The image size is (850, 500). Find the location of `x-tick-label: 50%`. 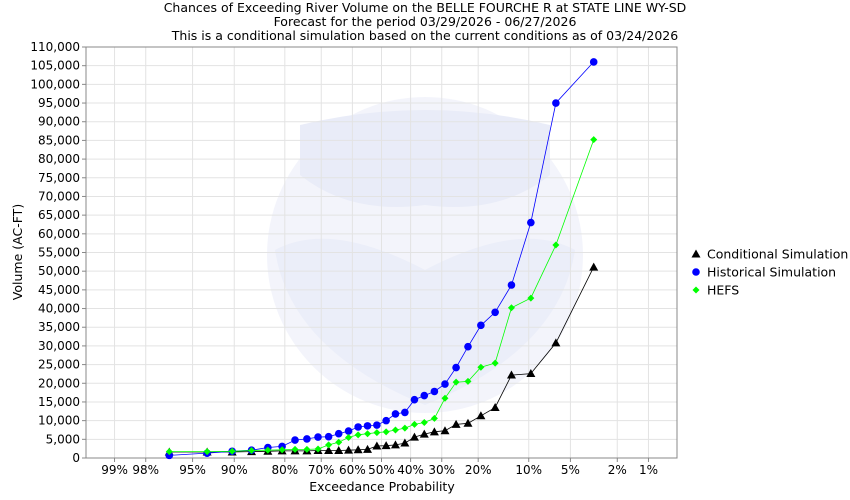

x-tick-label: 50% is located at coordinates (381, 470).